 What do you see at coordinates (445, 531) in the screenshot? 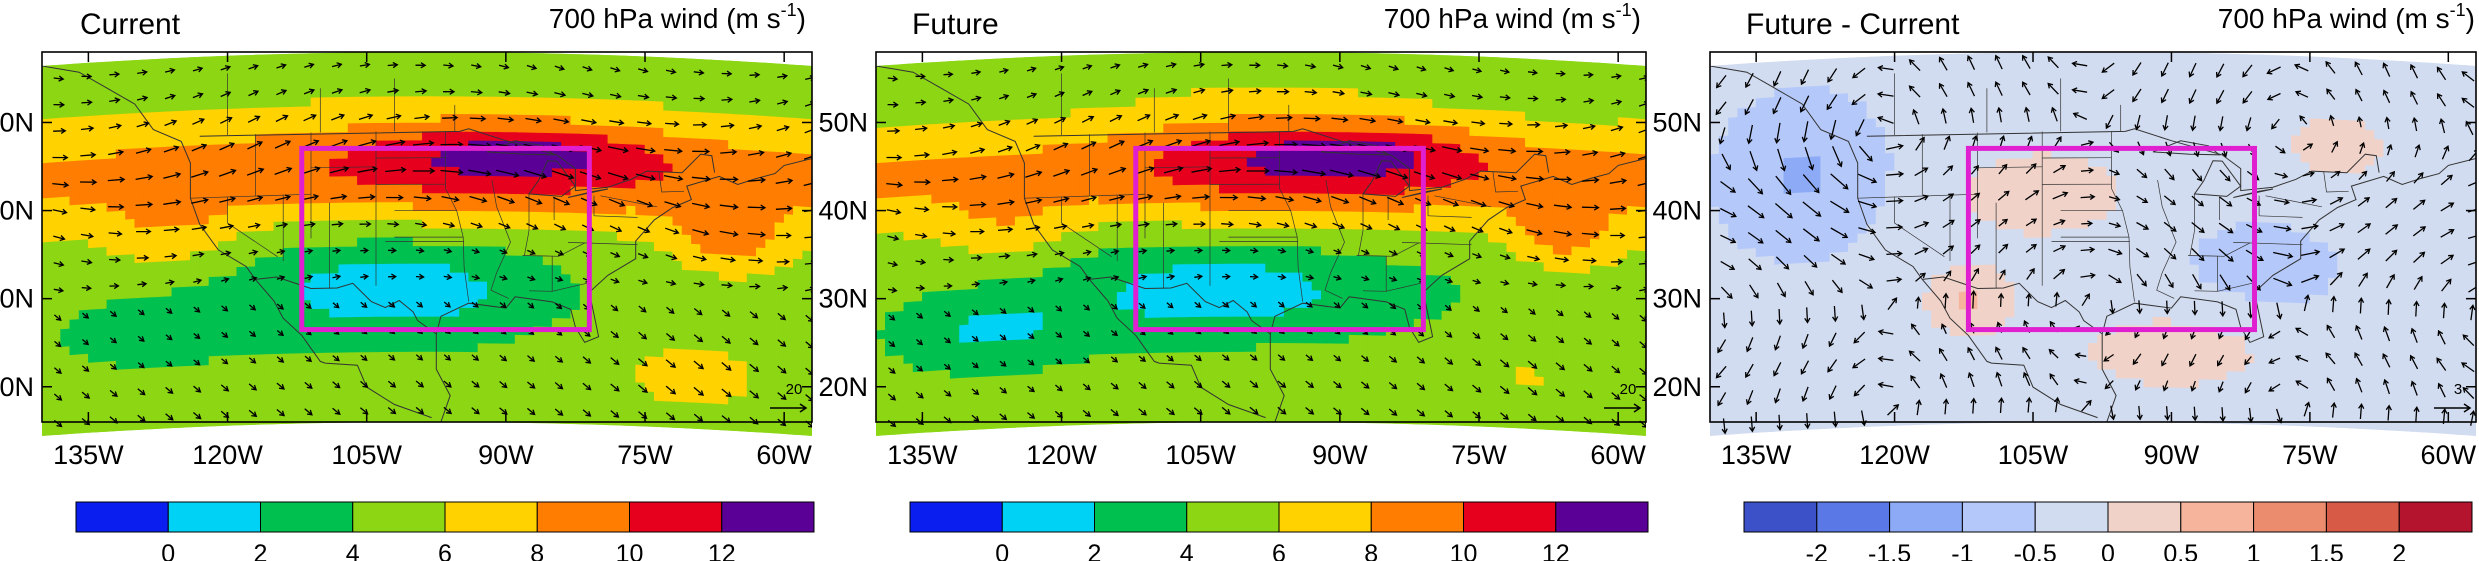
I see `colorbar: 0 2 4 6 8 10 12` at bounding box center [445, 531].